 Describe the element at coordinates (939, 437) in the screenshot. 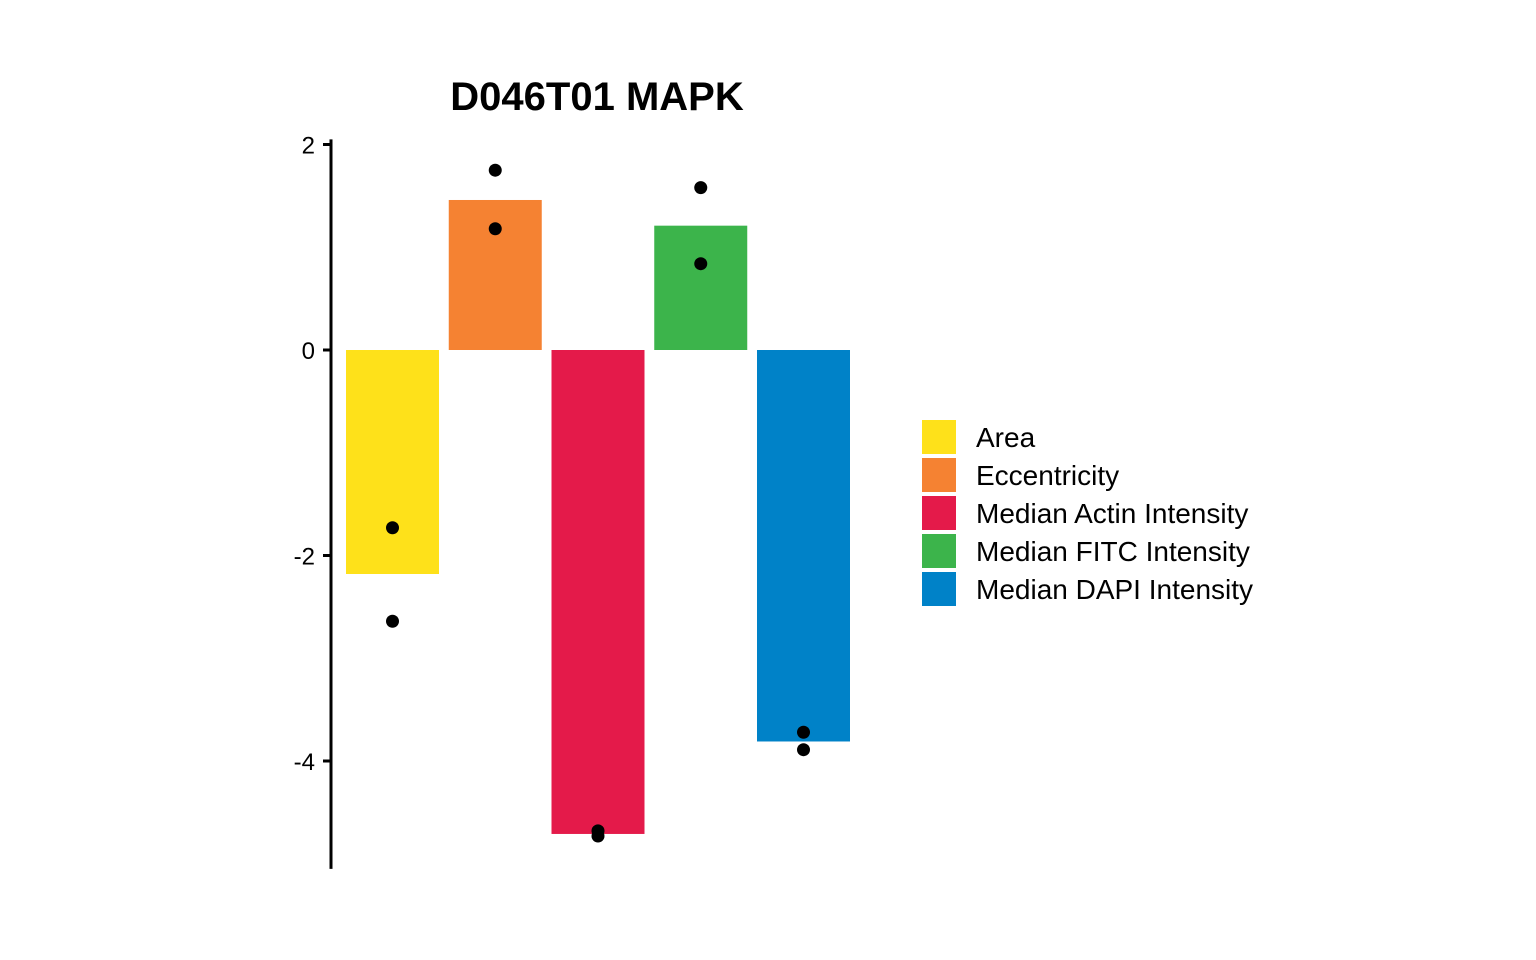

I see `legend-swatch-area` at that location.